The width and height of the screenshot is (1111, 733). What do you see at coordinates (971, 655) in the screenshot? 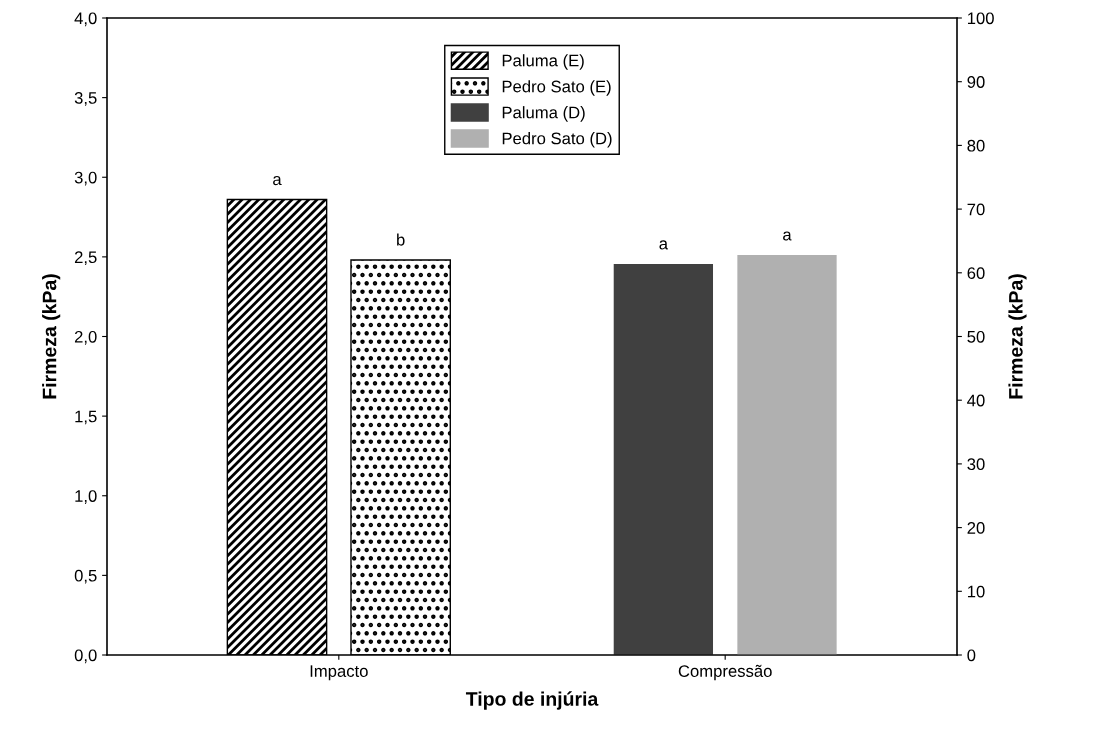
I see `y2-tick-label: 0` at bounding box center [971, 655].